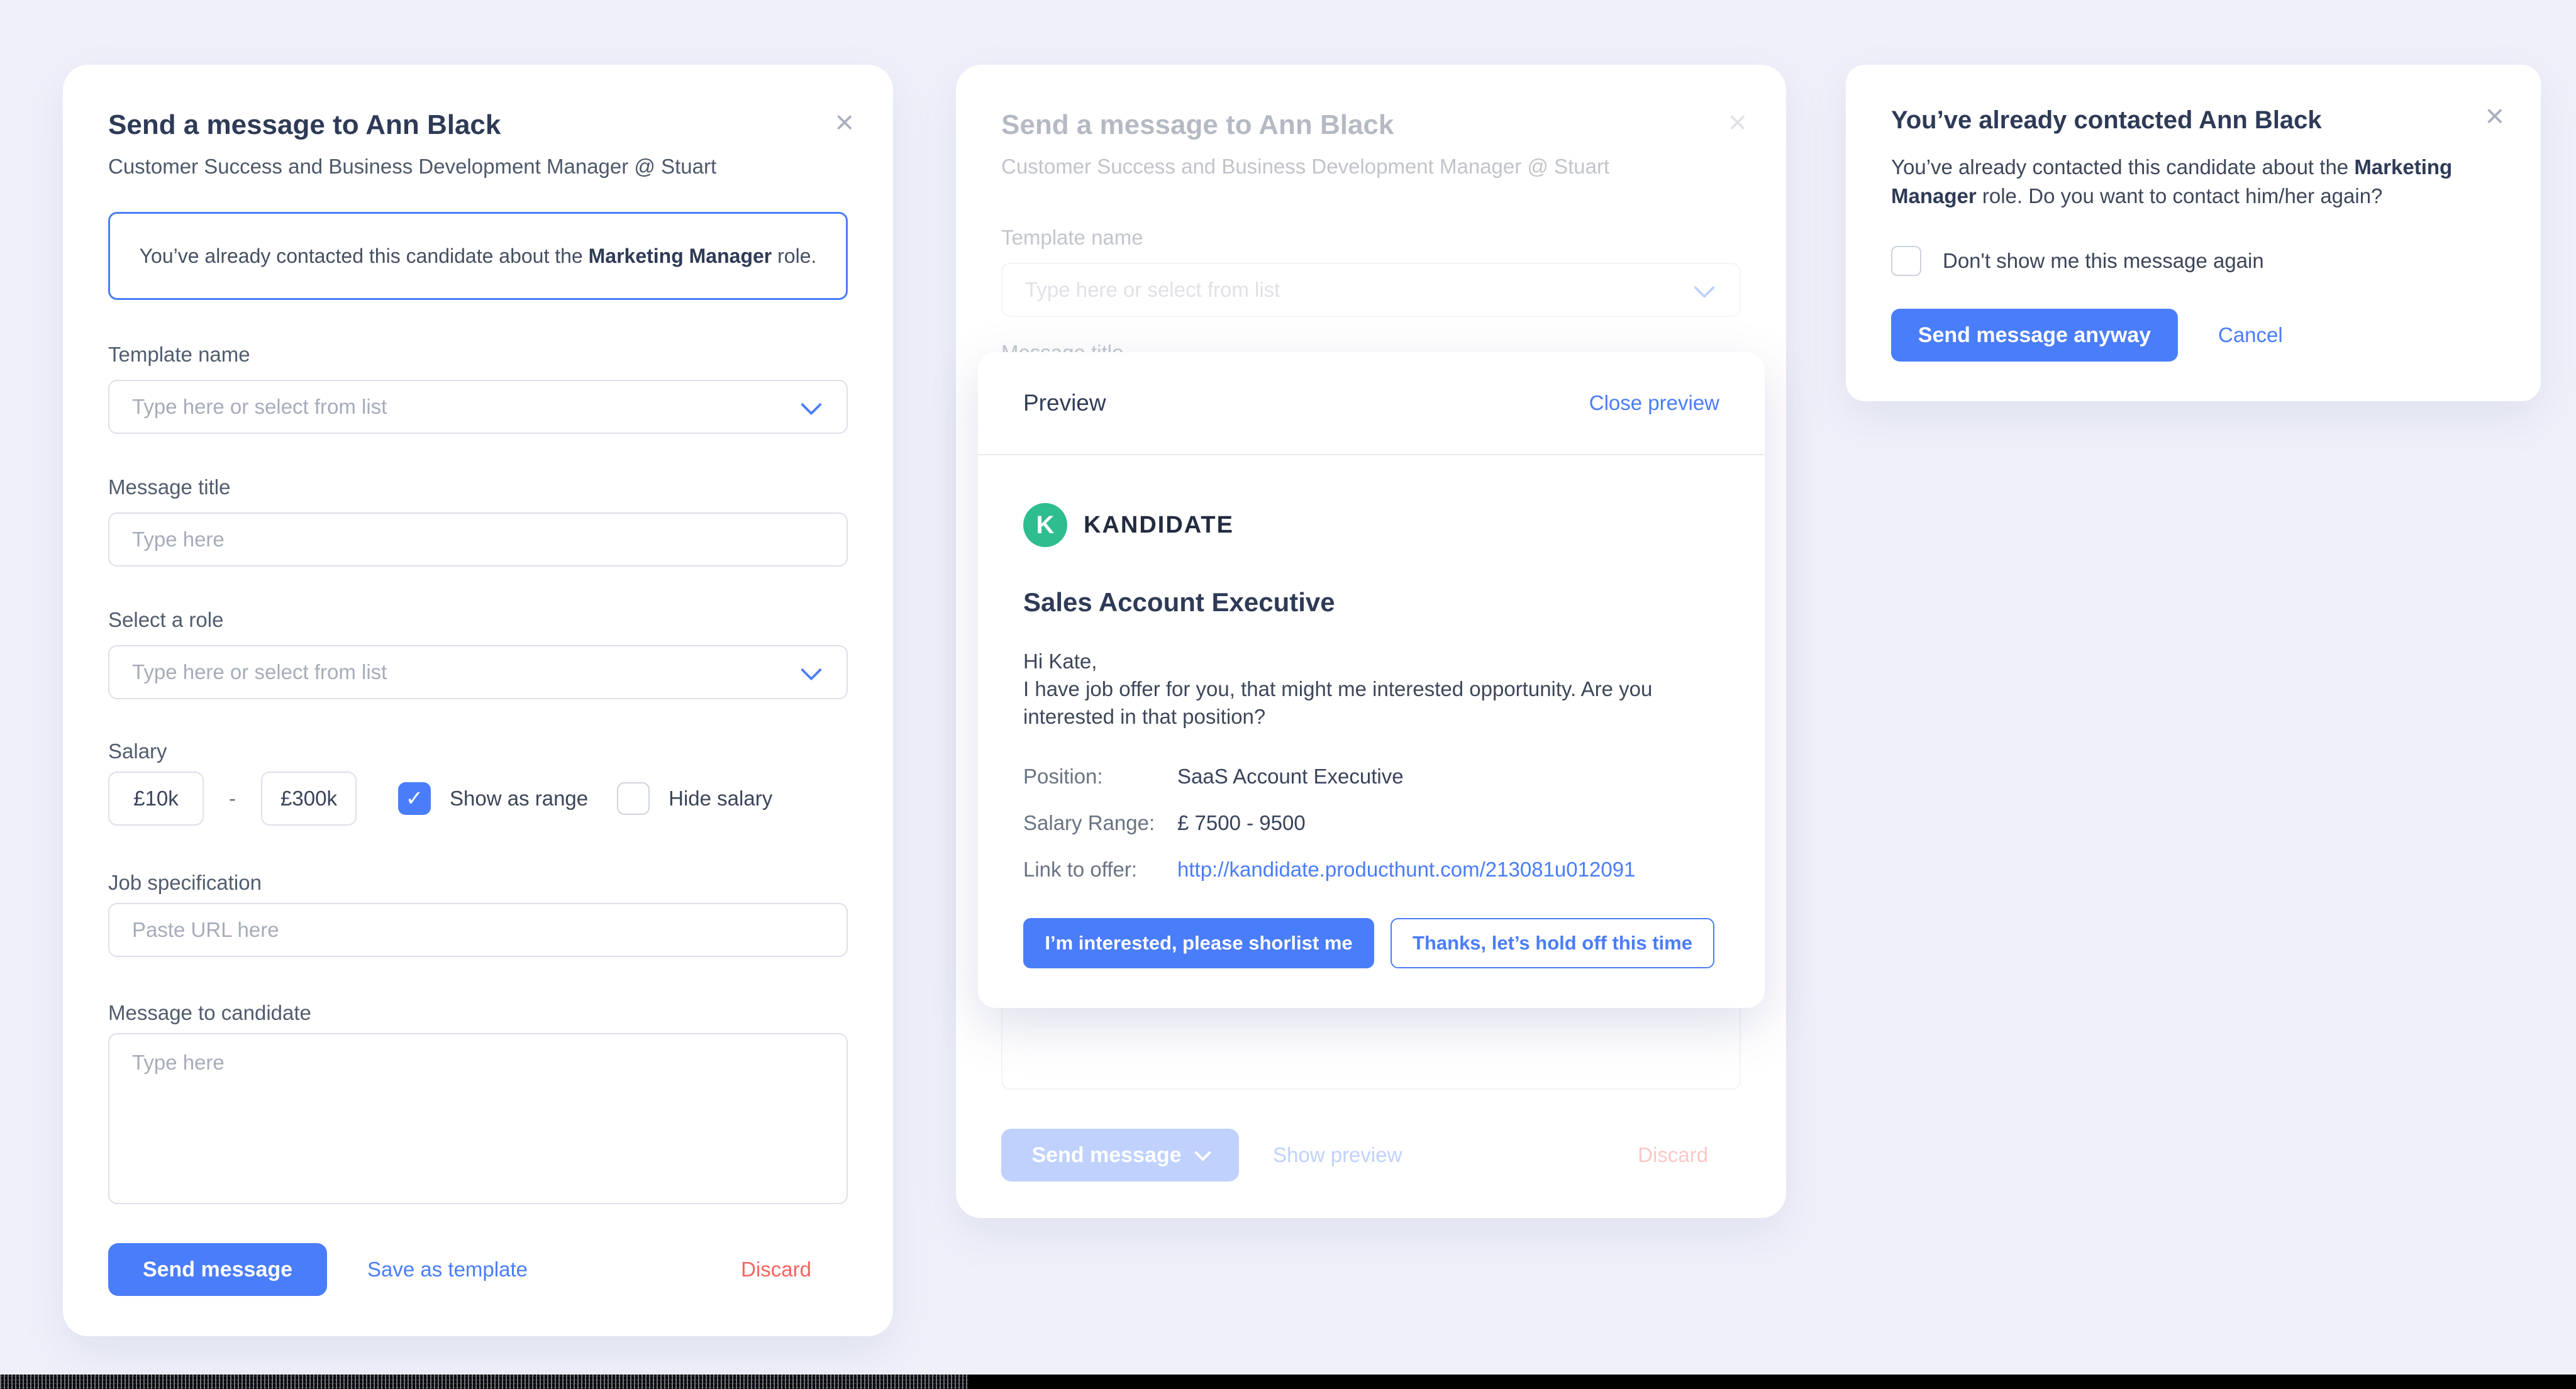 This screenshot has width=2576, height=1389. What do you see at coordinates (1060, 661) in the screenshot?
I see `message-greeting: Hi Kate,` at bounding box center [1060, 661].